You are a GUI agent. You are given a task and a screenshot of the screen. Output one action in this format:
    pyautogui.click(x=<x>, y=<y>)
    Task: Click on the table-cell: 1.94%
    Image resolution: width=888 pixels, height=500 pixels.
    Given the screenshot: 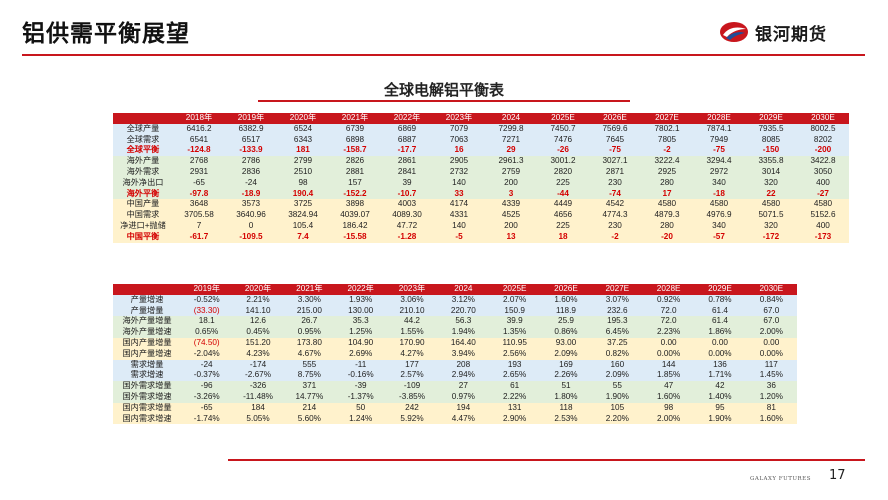 What is the action you would take?
    pyautogui.click(x=463, y=332)
    